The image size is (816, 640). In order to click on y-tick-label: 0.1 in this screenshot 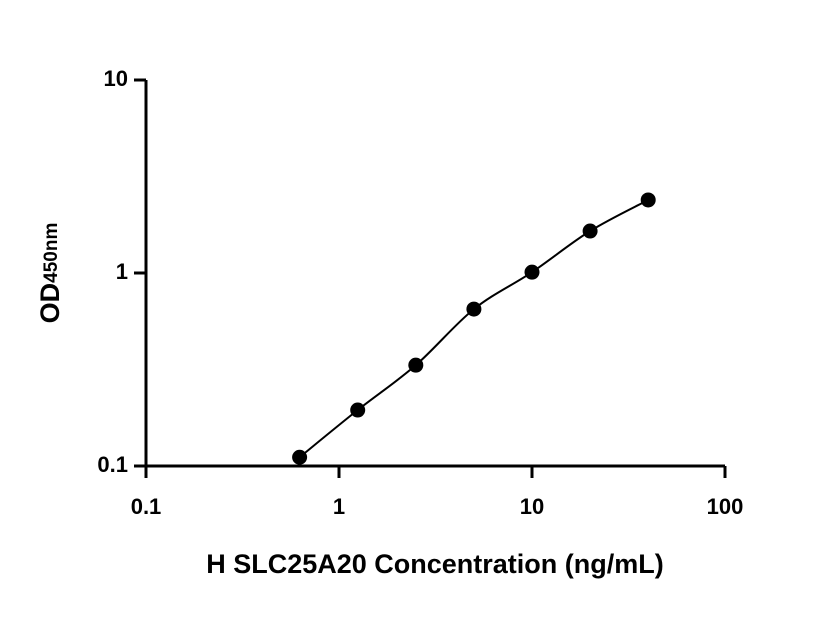, I will do `click(112, 464)`.